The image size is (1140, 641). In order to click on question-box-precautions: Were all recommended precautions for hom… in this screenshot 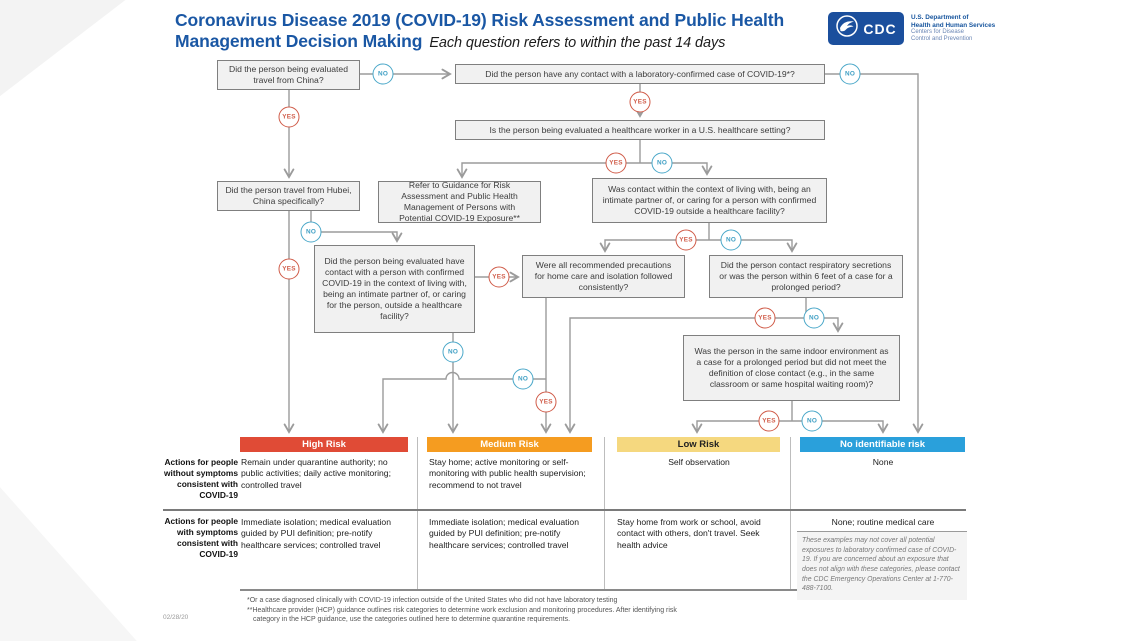, I will do `click(603, 276)`.